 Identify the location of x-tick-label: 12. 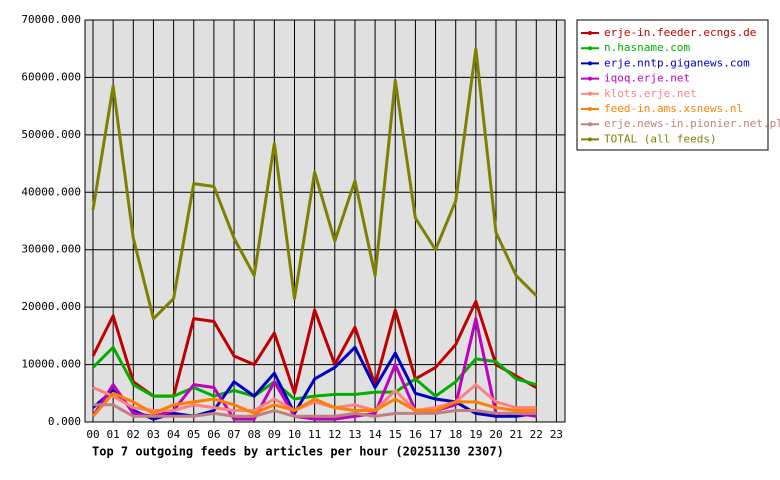
(334, 434).